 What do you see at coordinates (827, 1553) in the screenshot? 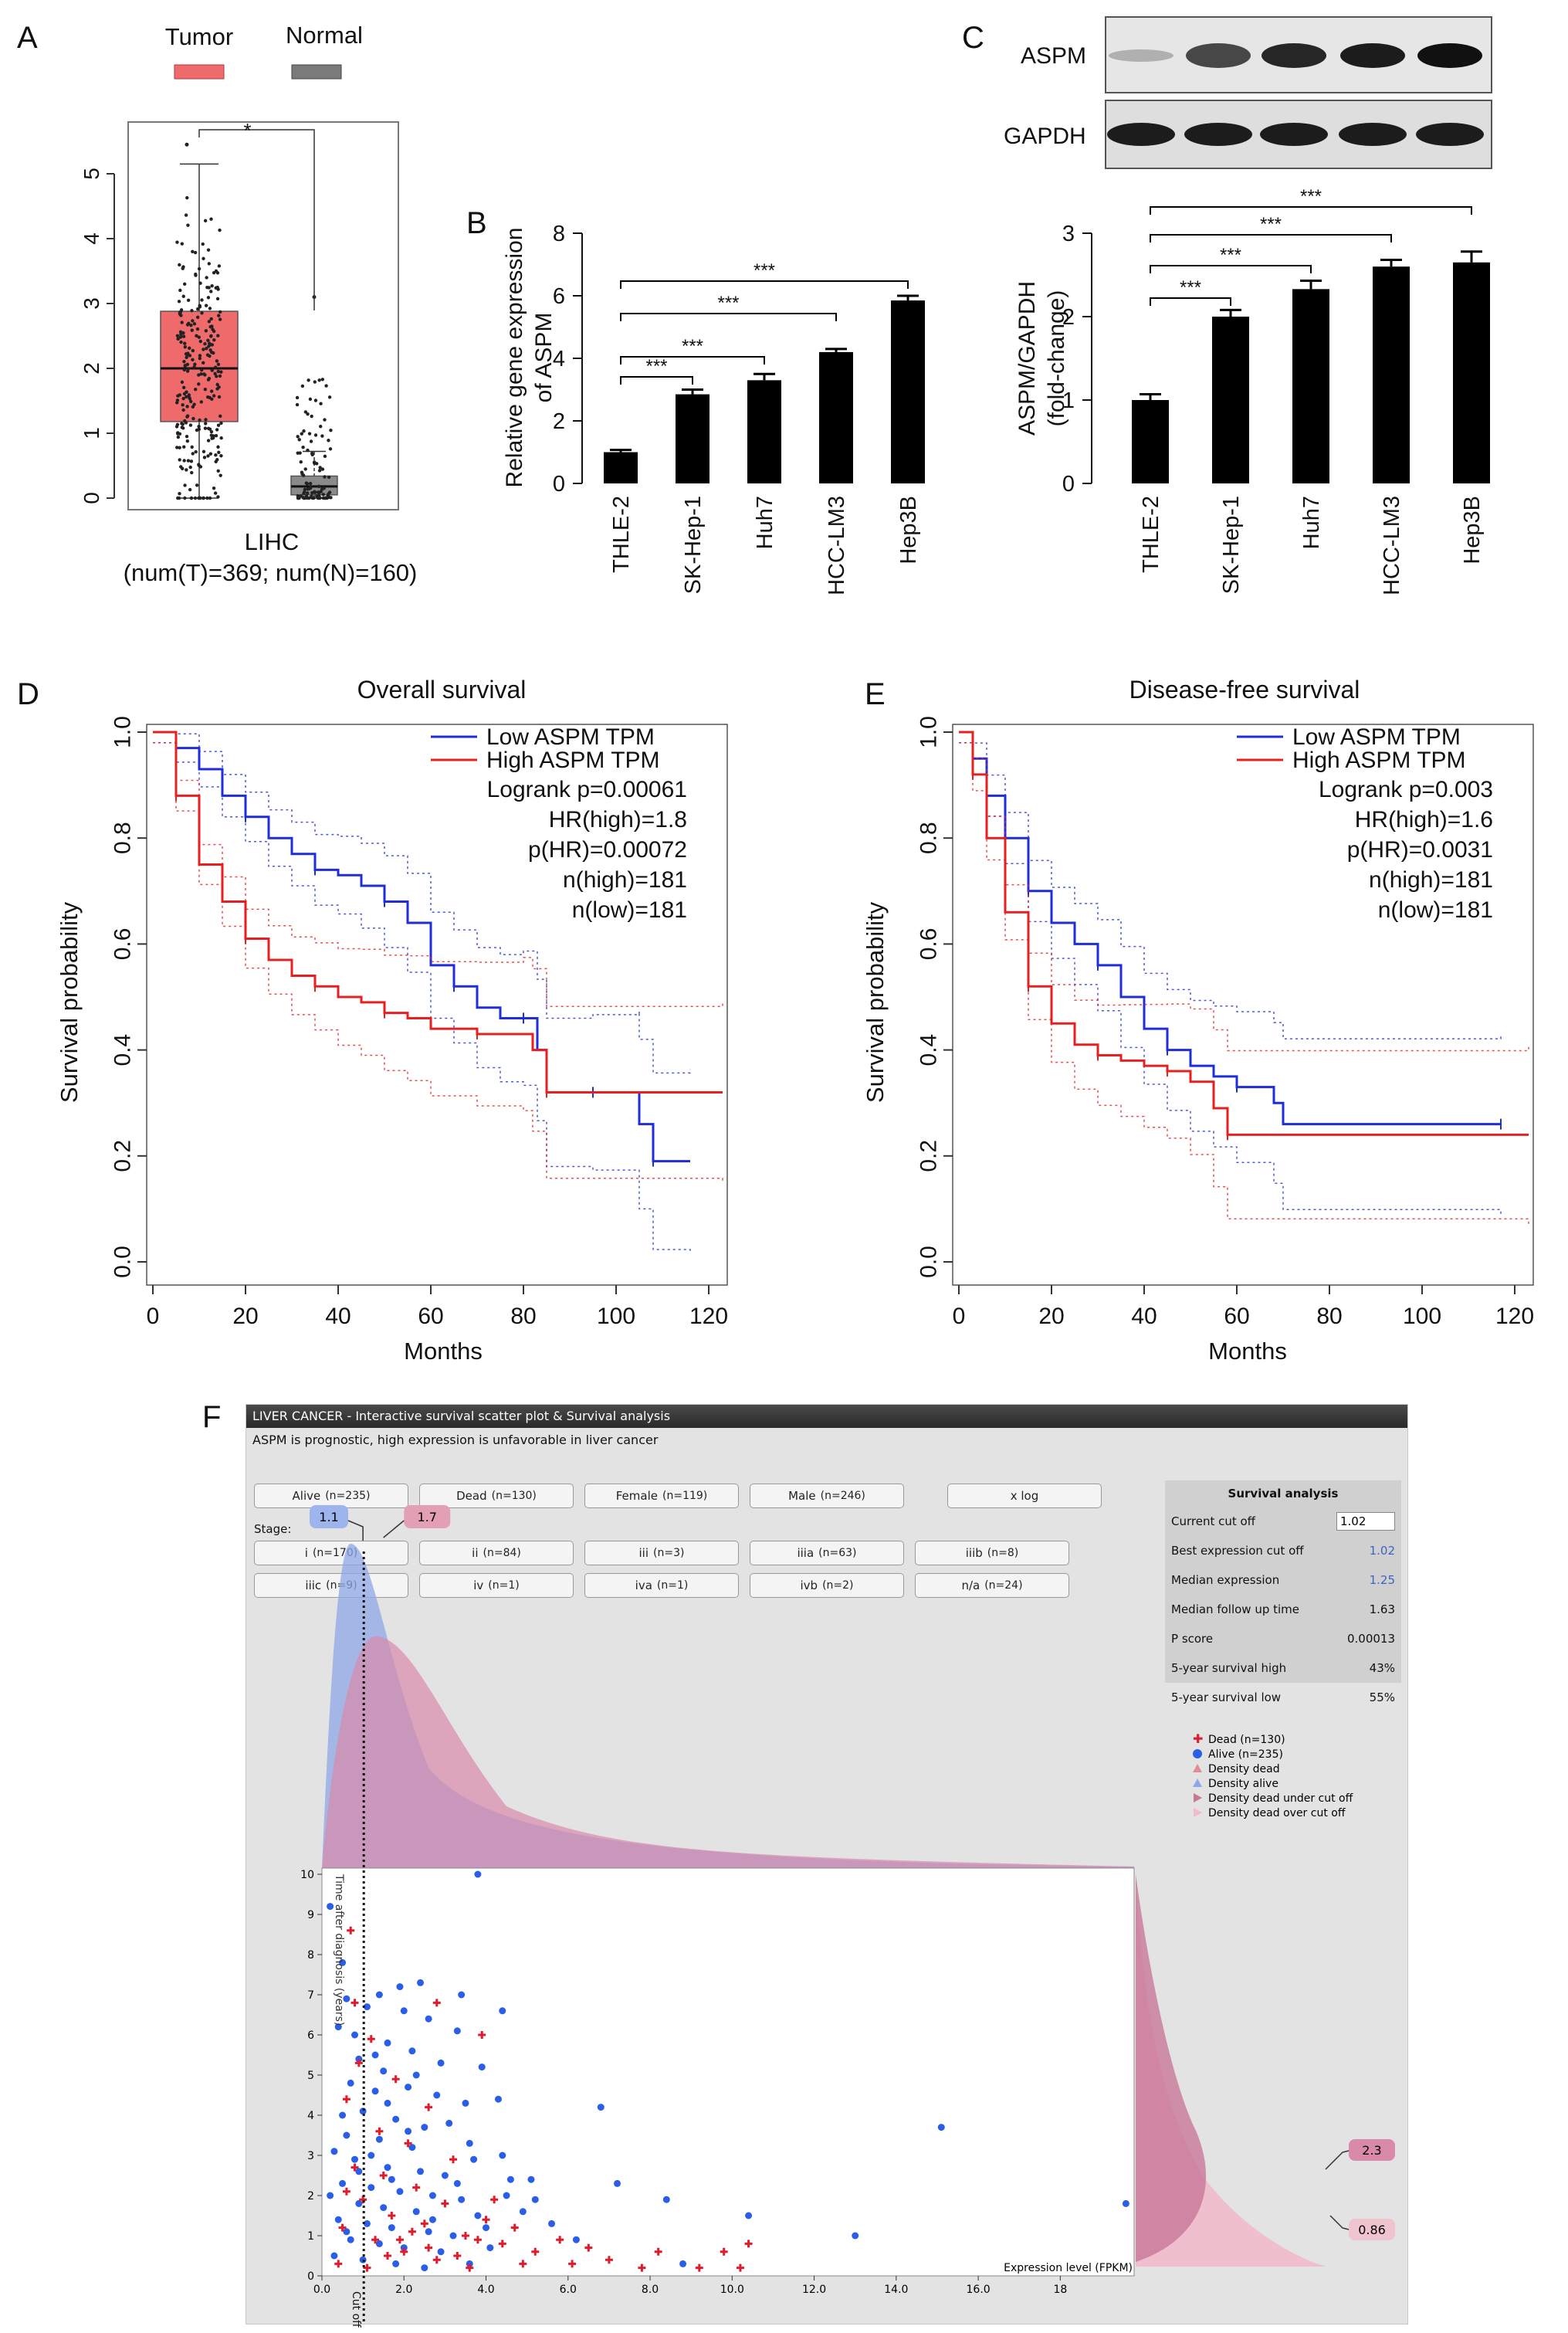
I see `stage-iiia-button: iiia (n=63)` at bounding box center [827, 1553].